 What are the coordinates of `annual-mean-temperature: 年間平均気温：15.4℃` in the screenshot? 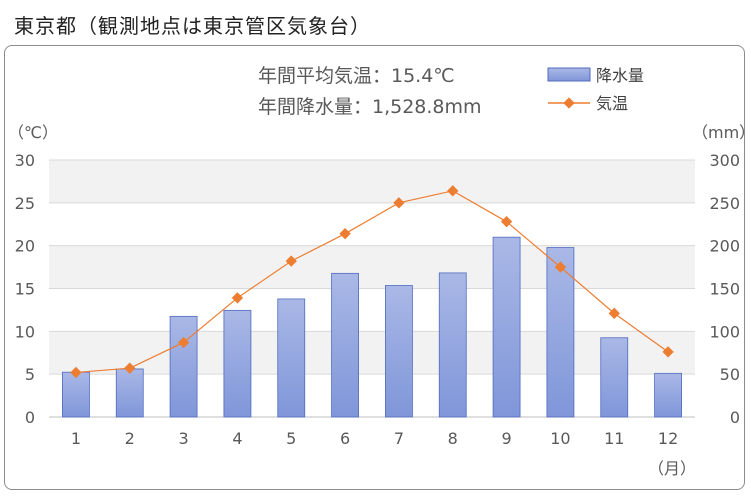 It's located at (356, 76).